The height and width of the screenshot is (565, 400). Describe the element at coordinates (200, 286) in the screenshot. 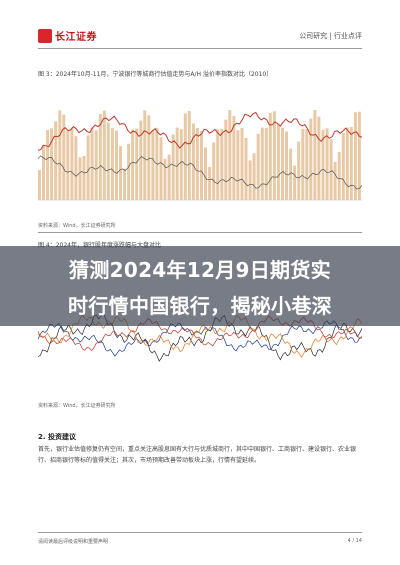

I see `headline-banner: 猜测2024年12月9日期货实 时行情中国银行，揭秘小巷深` at that location.